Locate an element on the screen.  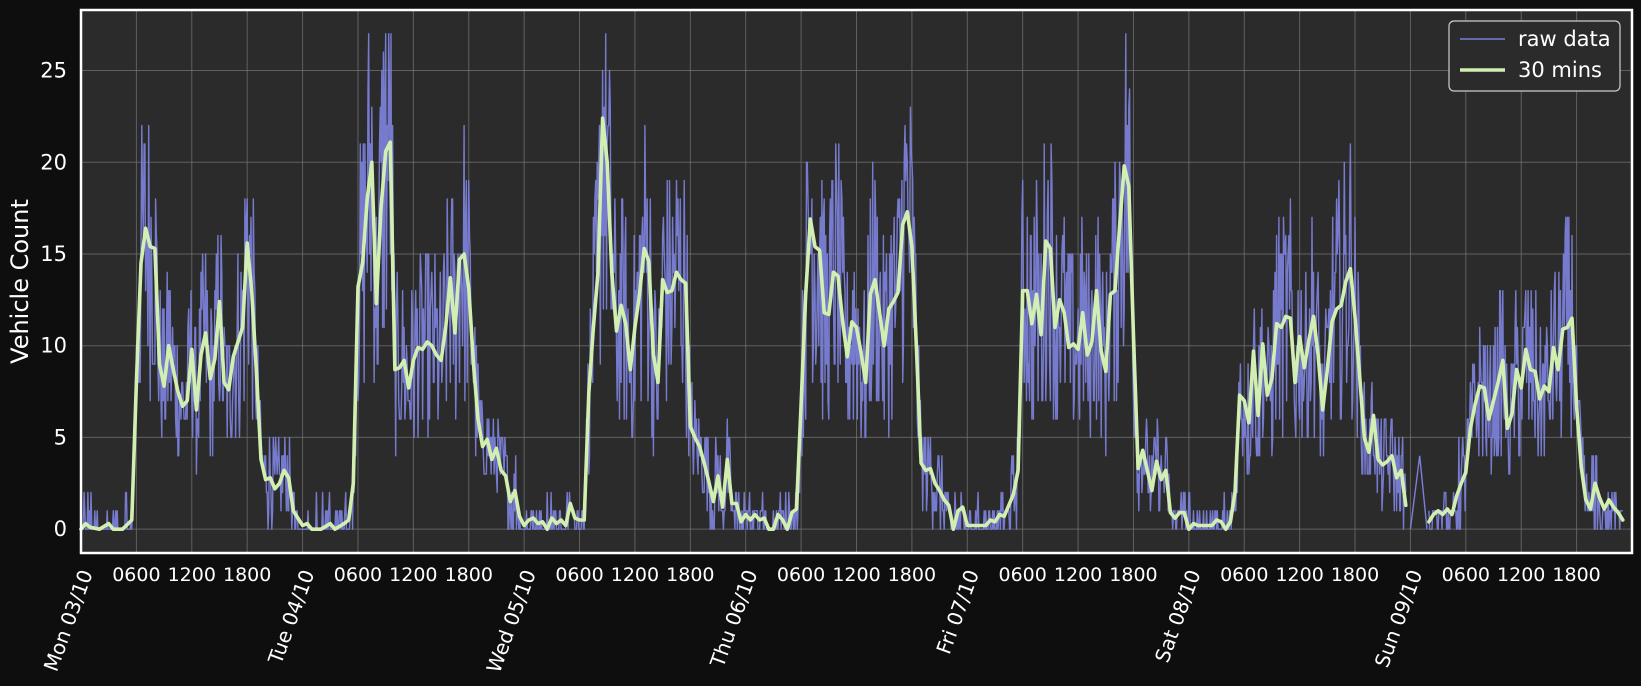
y-tick-label: 25 is located at coordinates (53, 71).